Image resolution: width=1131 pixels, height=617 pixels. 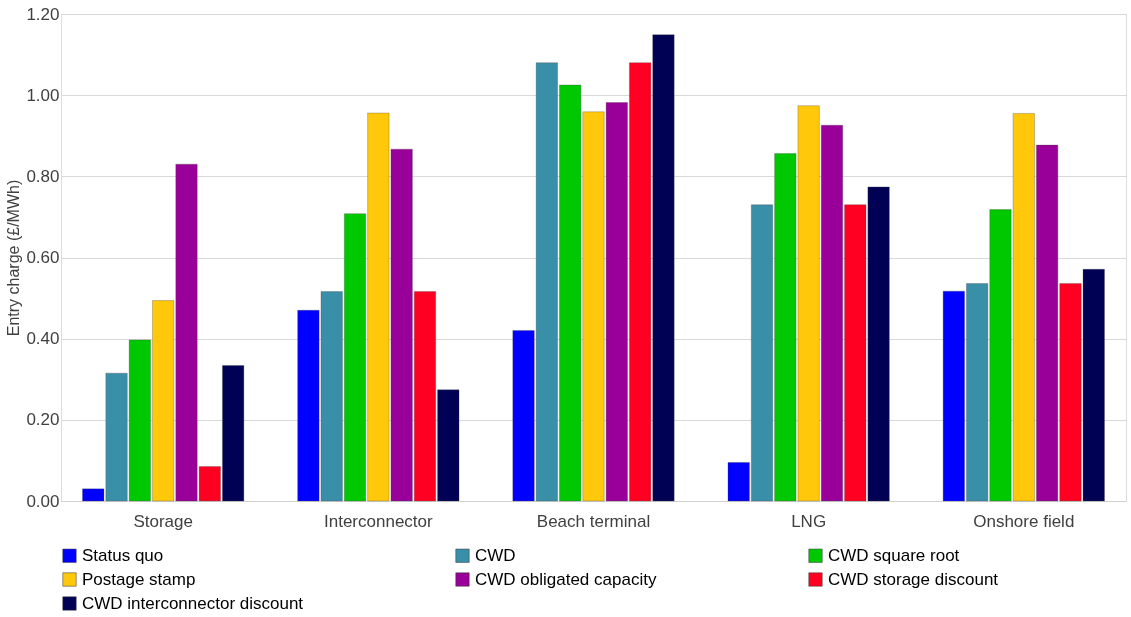 What do you see at coordinates (43, 95) in the screenshot?
I see `y-tick-label: 1.00` at bounding box center [43, 95].